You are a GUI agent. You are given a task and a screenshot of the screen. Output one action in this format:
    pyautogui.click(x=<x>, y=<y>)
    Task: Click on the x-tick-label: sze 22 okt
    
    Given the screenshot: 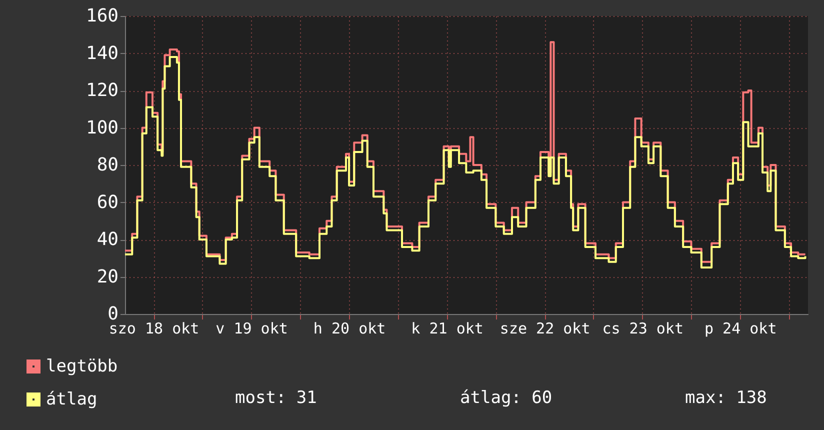 What is the action you would take?
    pyautogui.click(x=545, y=329)
    